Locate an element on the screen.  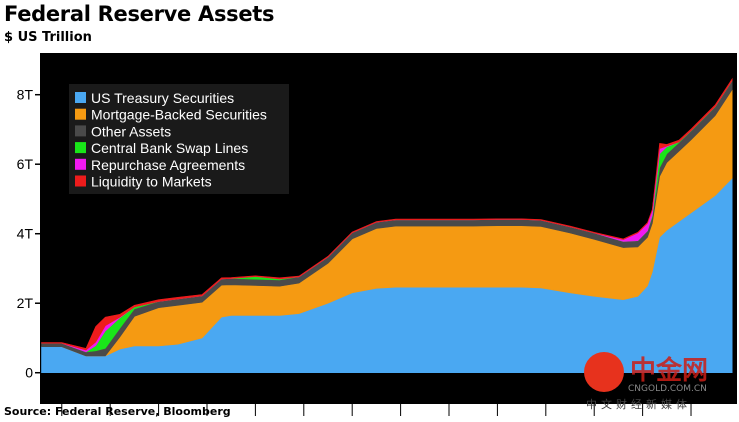
x-tick-label: '17 is located at coordinates (521, 394).